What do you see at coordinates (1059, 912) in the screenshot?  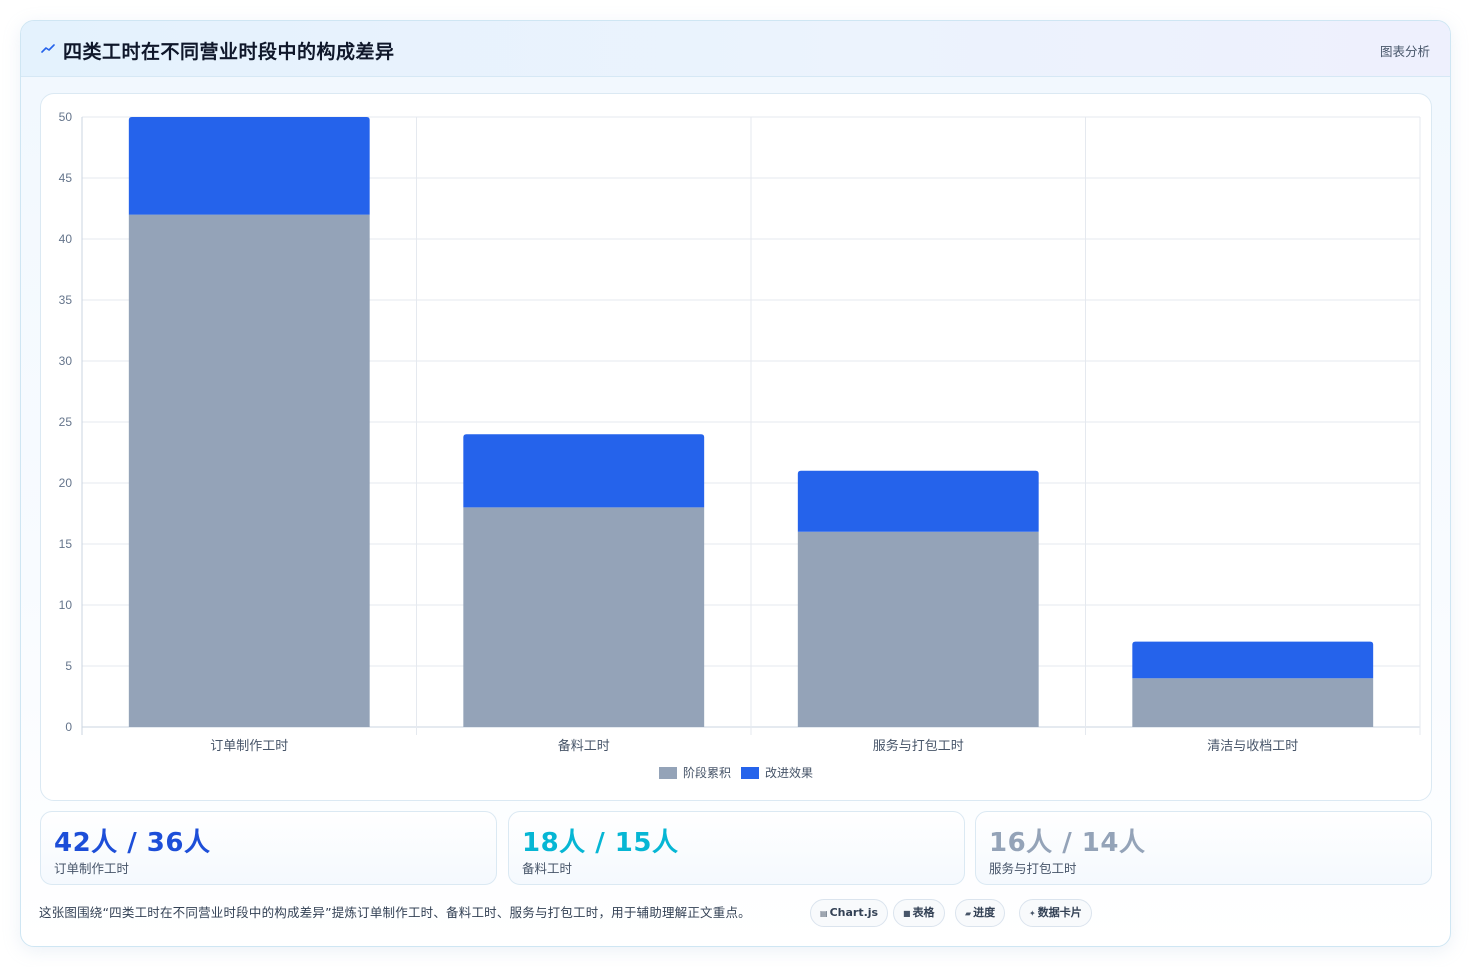 I see `chip-label: 数据卡片` at bounding box center [1059, 912].